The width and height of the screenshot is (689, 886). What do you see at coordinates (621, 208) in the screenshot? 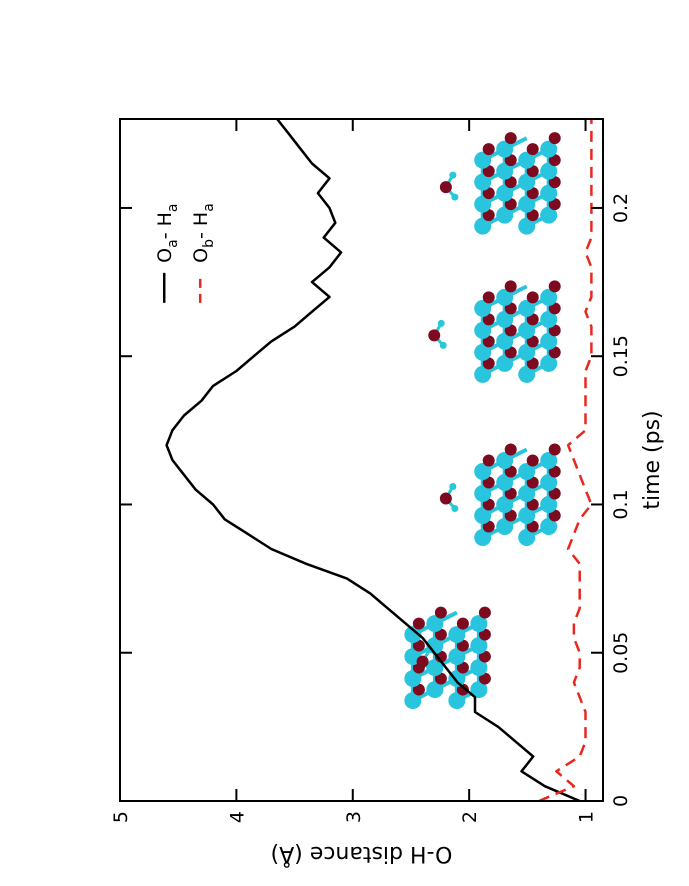
I see `x-tick-label: 0.2` at bounding box center [621, 208].